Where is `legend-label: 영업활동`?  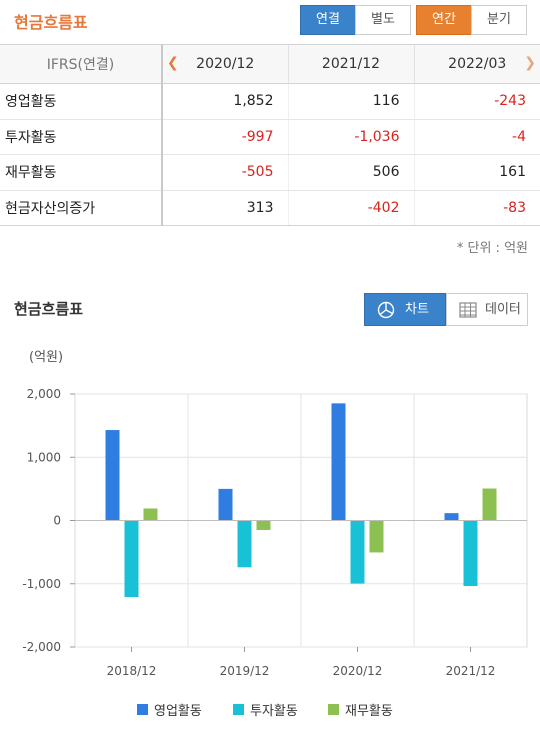
legend-label: 영업활동 is located at coordinates (178, 711).